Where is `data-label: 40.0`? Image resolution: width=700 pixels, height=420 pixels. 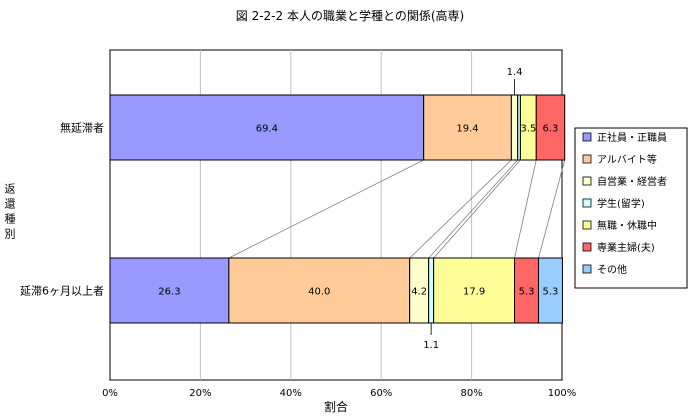 data-label: 40.0 is located at coordinates (319, 292).